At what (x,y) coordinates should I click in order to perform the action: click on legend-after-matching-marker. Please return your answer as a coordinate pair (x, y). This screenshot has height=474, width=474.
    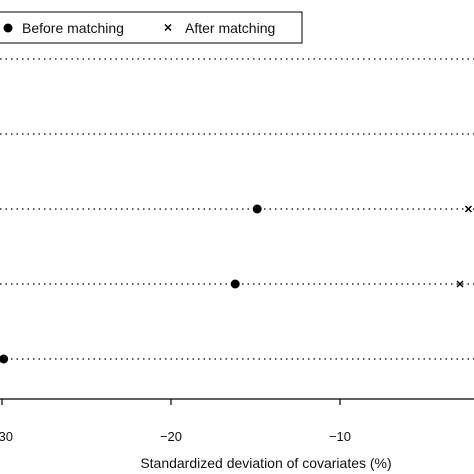
    Looking at the image, I should click on (168, 27).